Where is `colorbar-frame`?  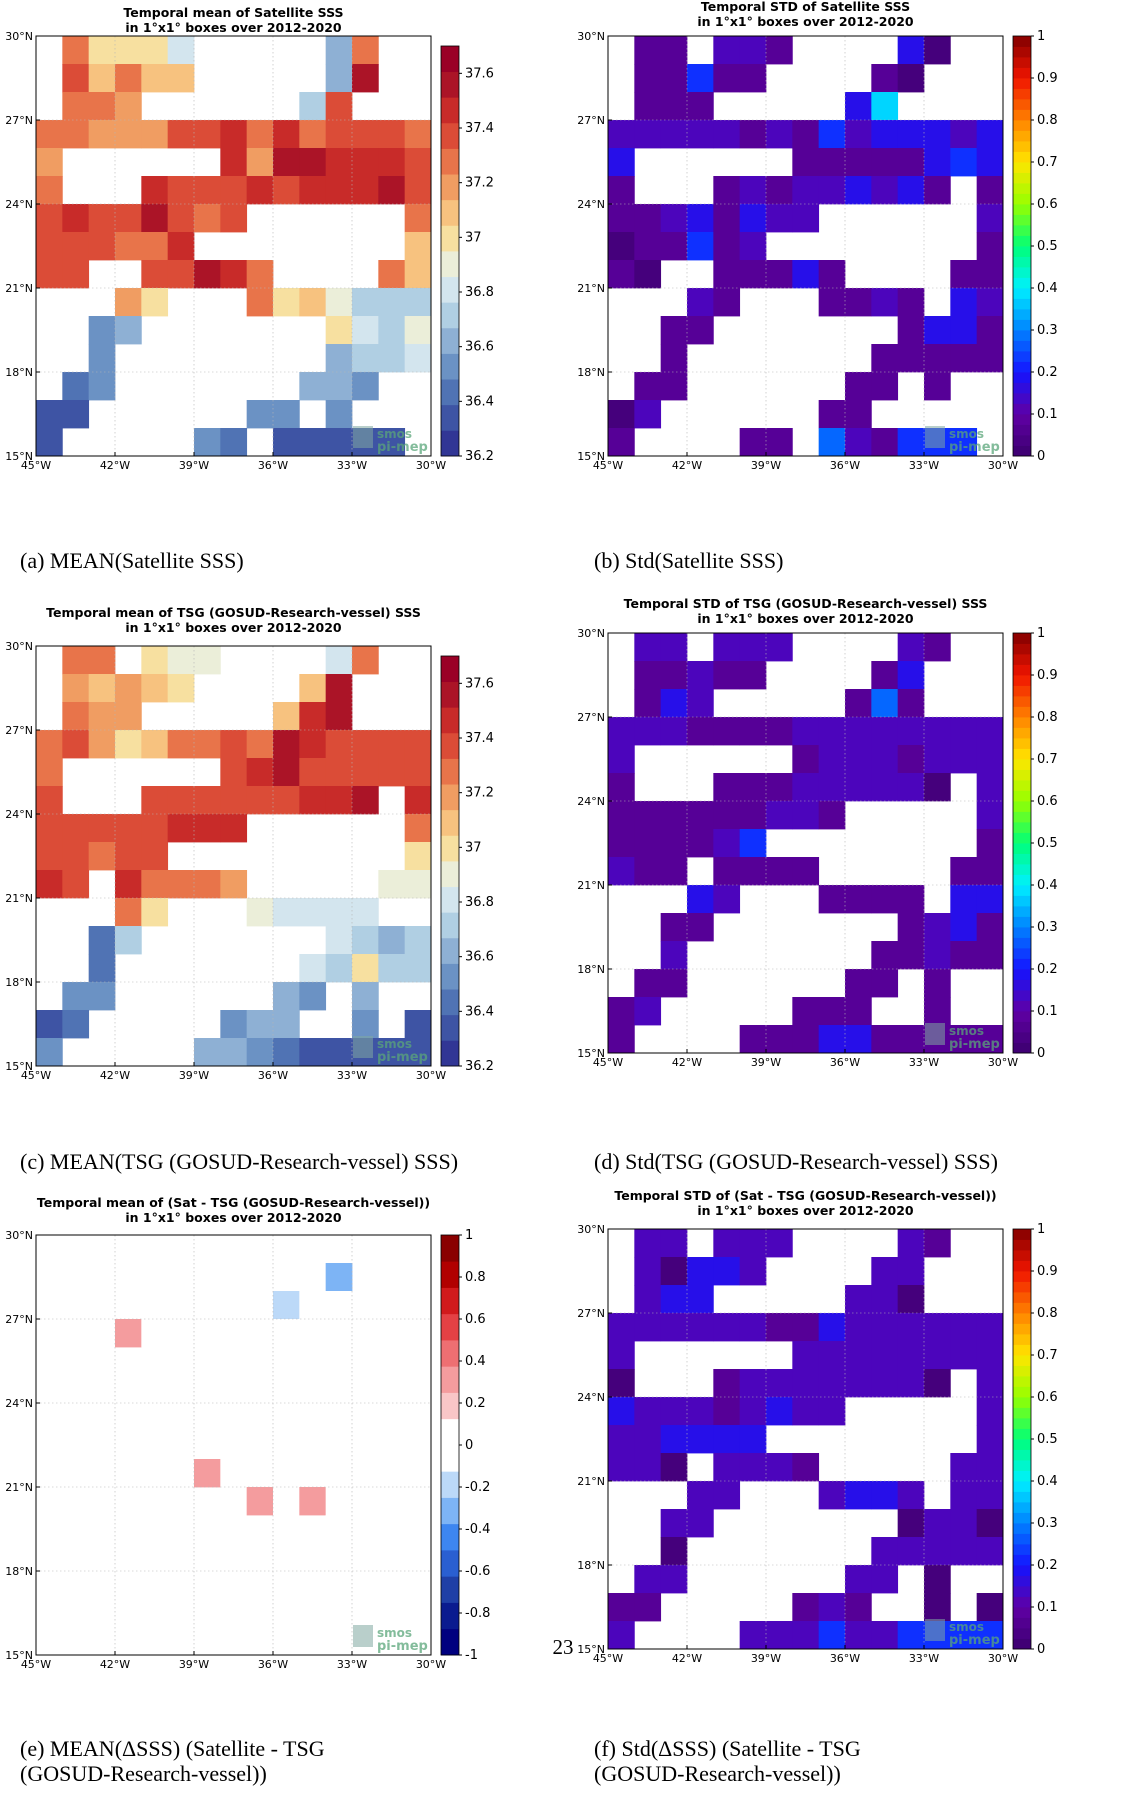 colorbar-frame is located at coordinates (450, 861).